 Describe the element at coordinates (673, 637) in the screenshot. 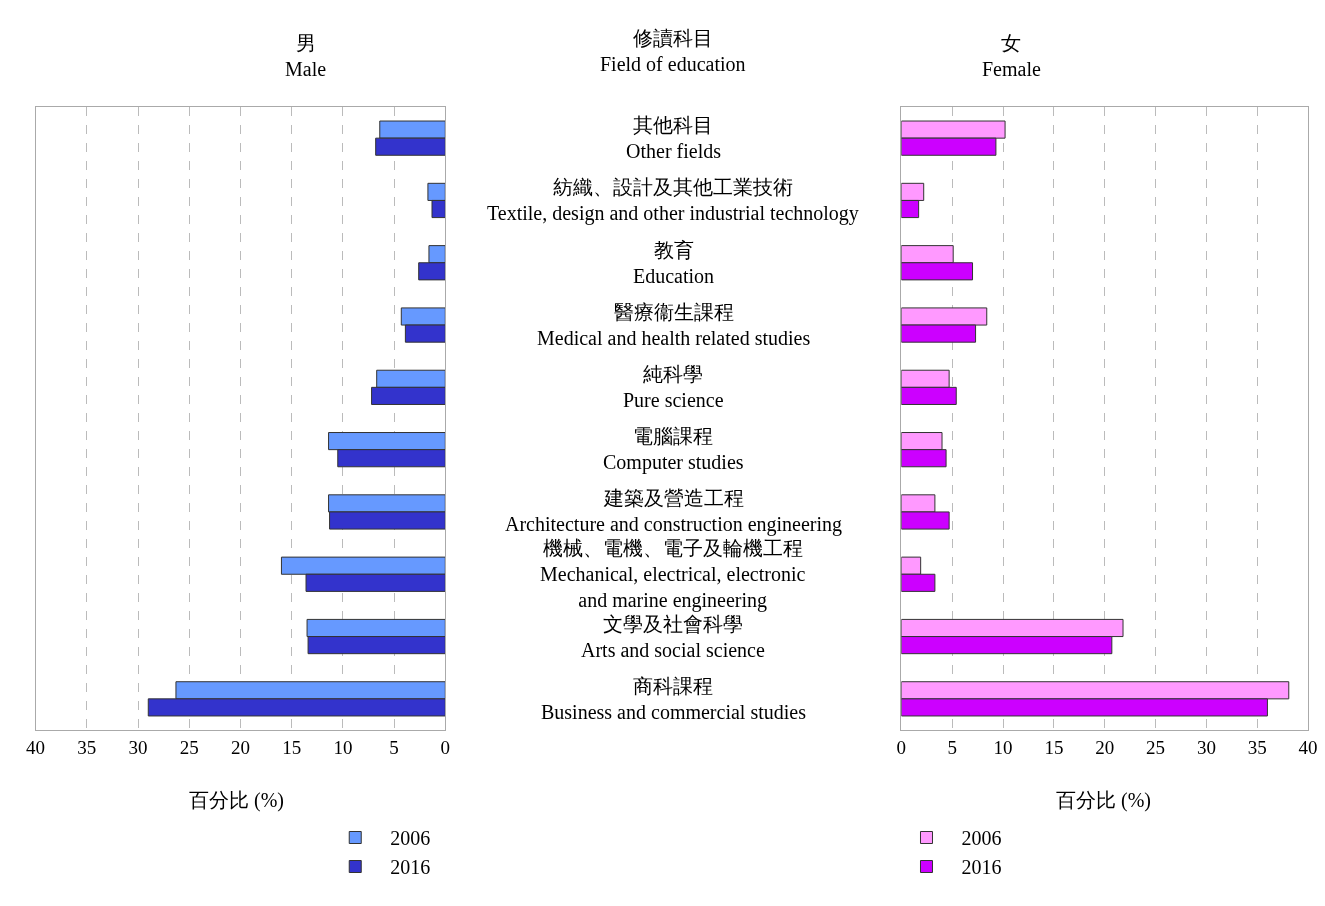

I see `y-tick-label: 文學及社會科學 Arts and social science` at that location.